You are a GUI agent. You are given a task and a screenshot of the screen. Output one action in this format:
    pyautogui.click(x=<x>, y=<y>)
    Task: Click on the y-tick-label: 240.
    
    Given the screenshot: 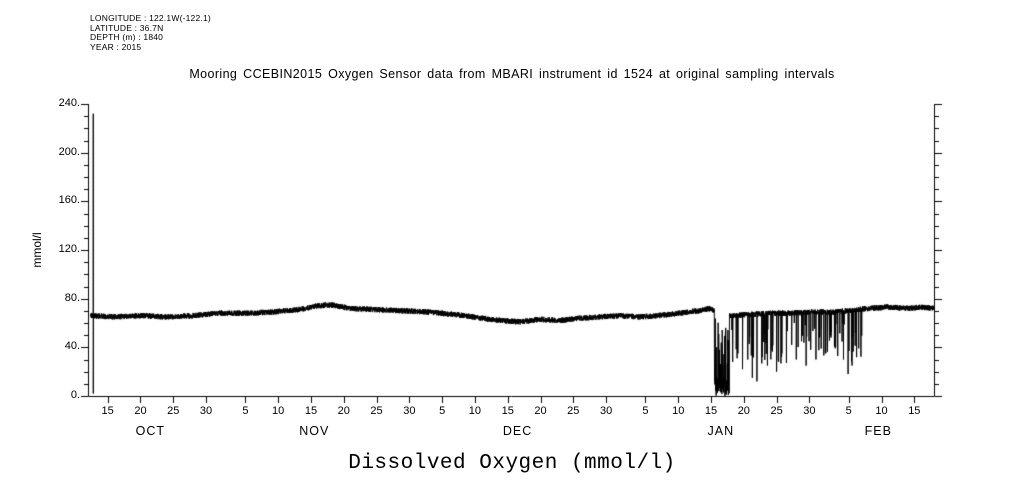 What is the action you would take?
    pyautogui.click(x=69, y=103)
    